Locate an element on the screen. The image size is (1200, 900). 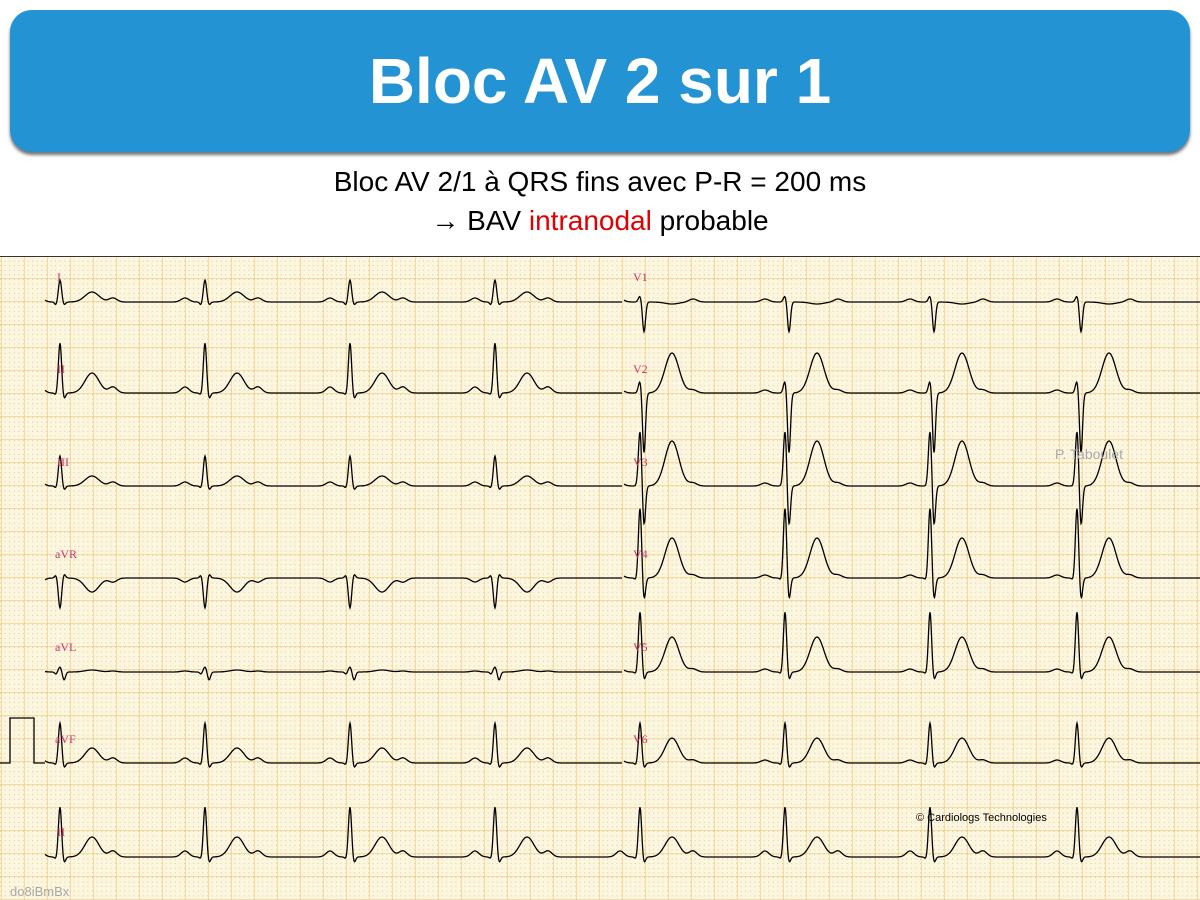
ecg-trace-V6 is located at coordinates (911, 744).